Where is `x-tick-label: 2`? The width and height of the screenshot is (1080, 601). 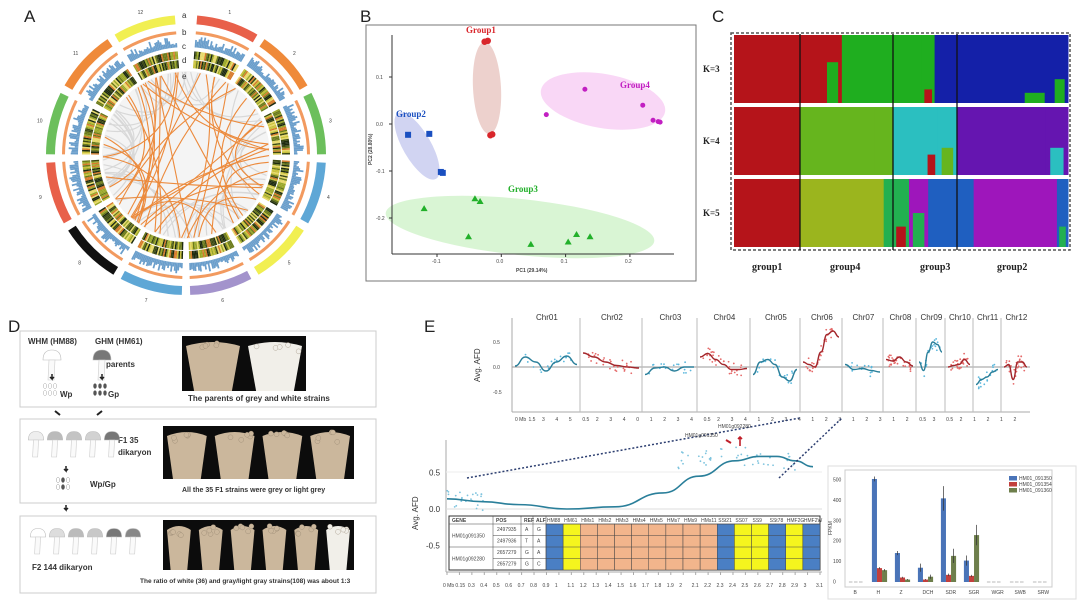
x-tick-label: 2 is located at coordinates (664, 420).